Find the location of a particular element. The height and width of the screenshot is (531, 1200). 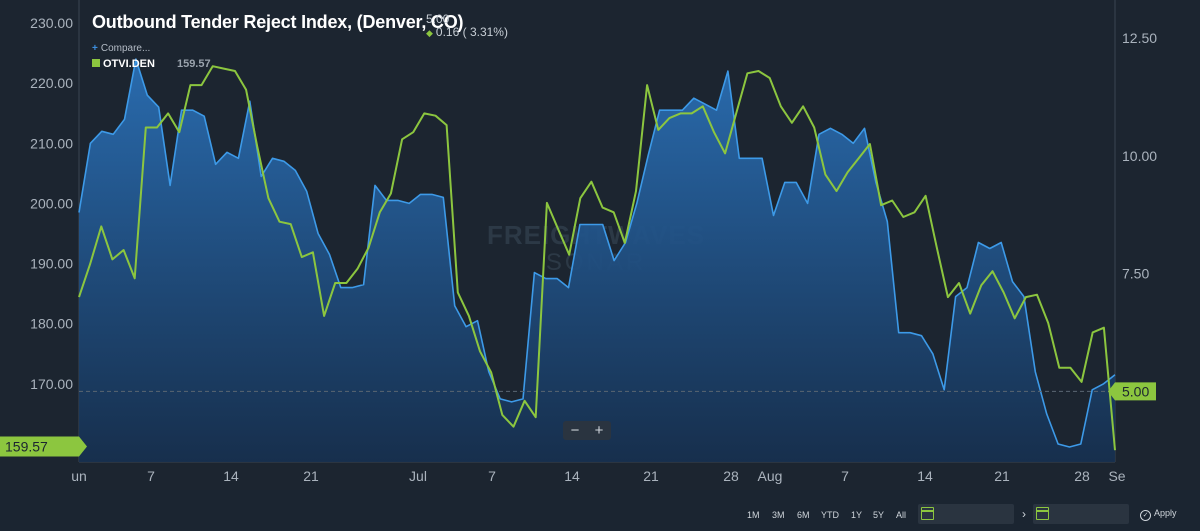

right-last-value-label: 5.00 is located at coordinates (1135, 391).